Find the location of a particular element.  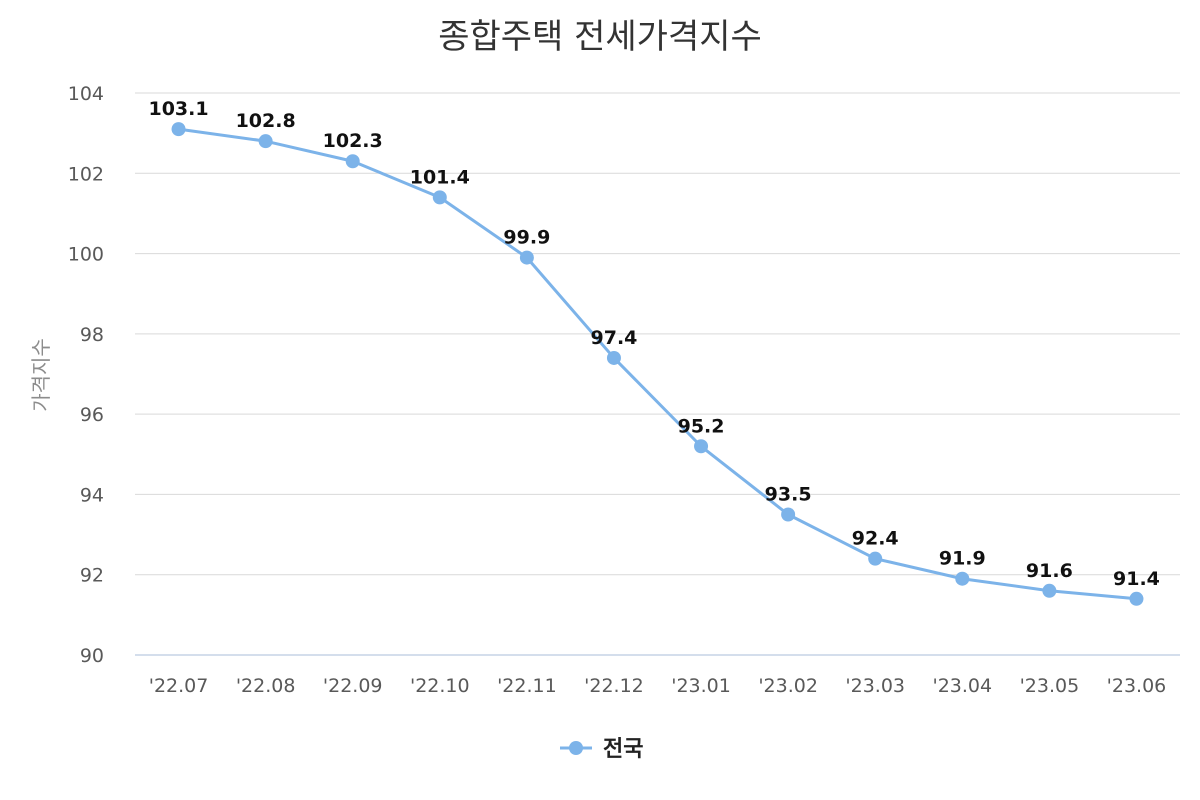

data-label: 93.5 is located at coordinates (788, 495).